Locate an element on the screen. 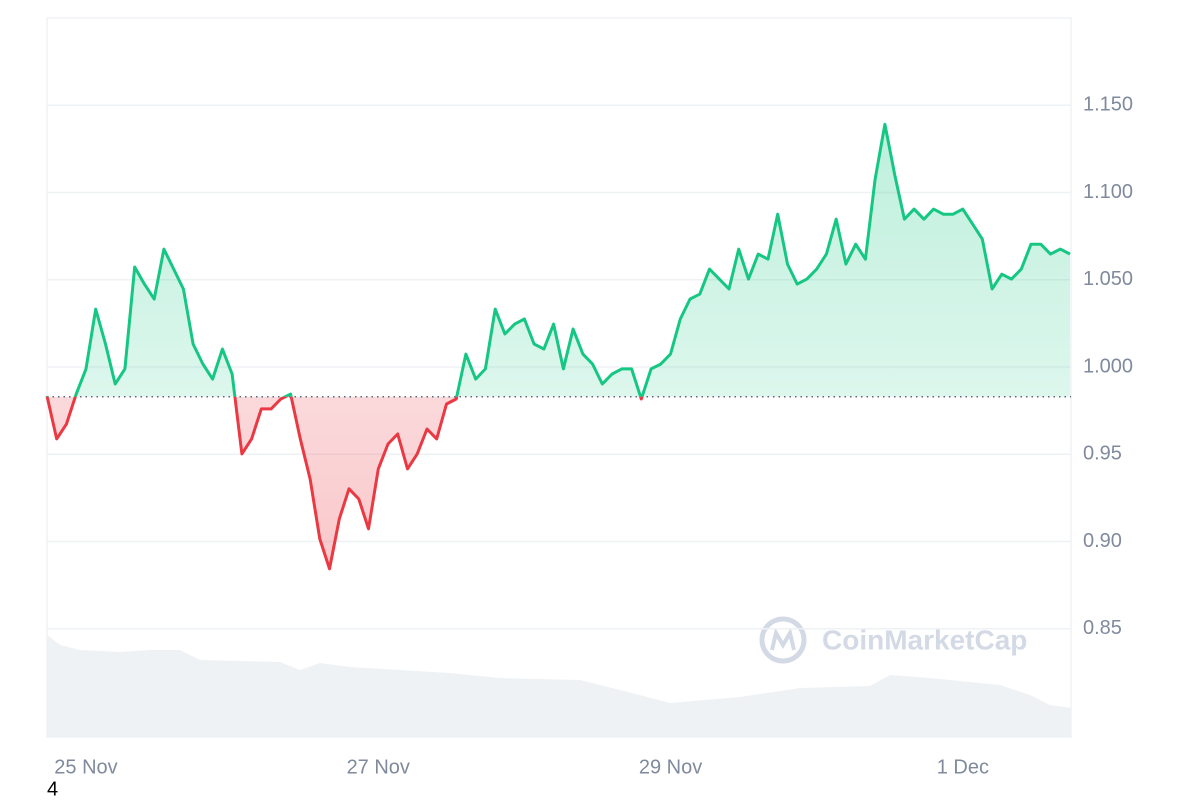 This screenshot has width=1200, height=800. footer-text: 4 is located at coordinates (52, 789).